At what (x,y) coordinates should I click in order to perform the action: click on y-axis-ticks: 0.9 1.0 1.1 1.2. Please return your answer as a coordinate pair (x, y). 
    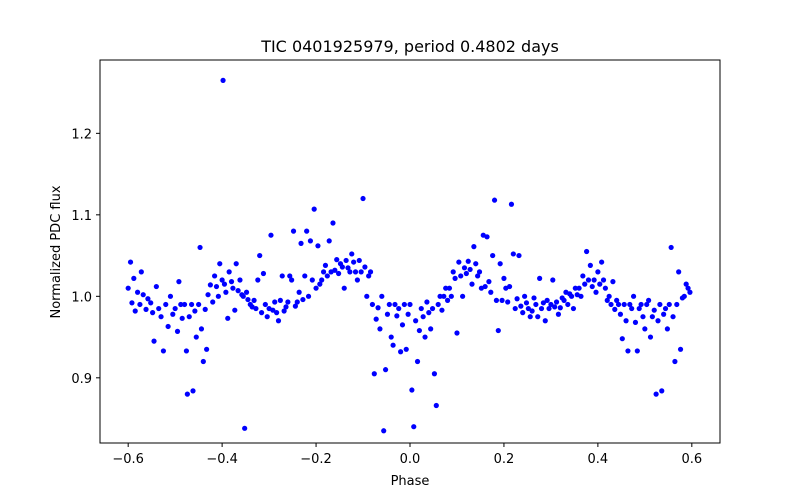
    Looking at the image, I should click on (85, 257).